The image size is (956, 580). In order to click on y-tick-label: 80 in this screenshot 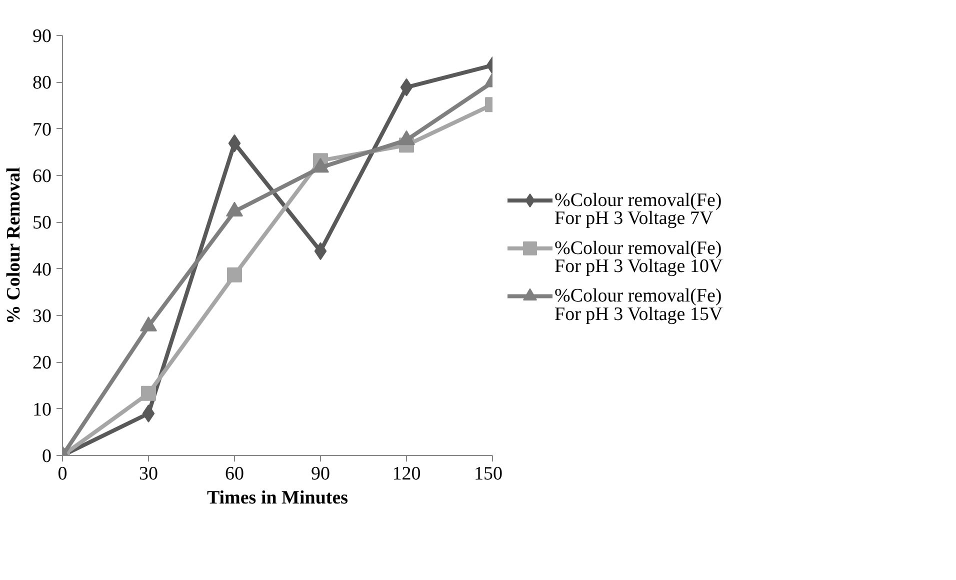, I will do `click(42, 83)`.